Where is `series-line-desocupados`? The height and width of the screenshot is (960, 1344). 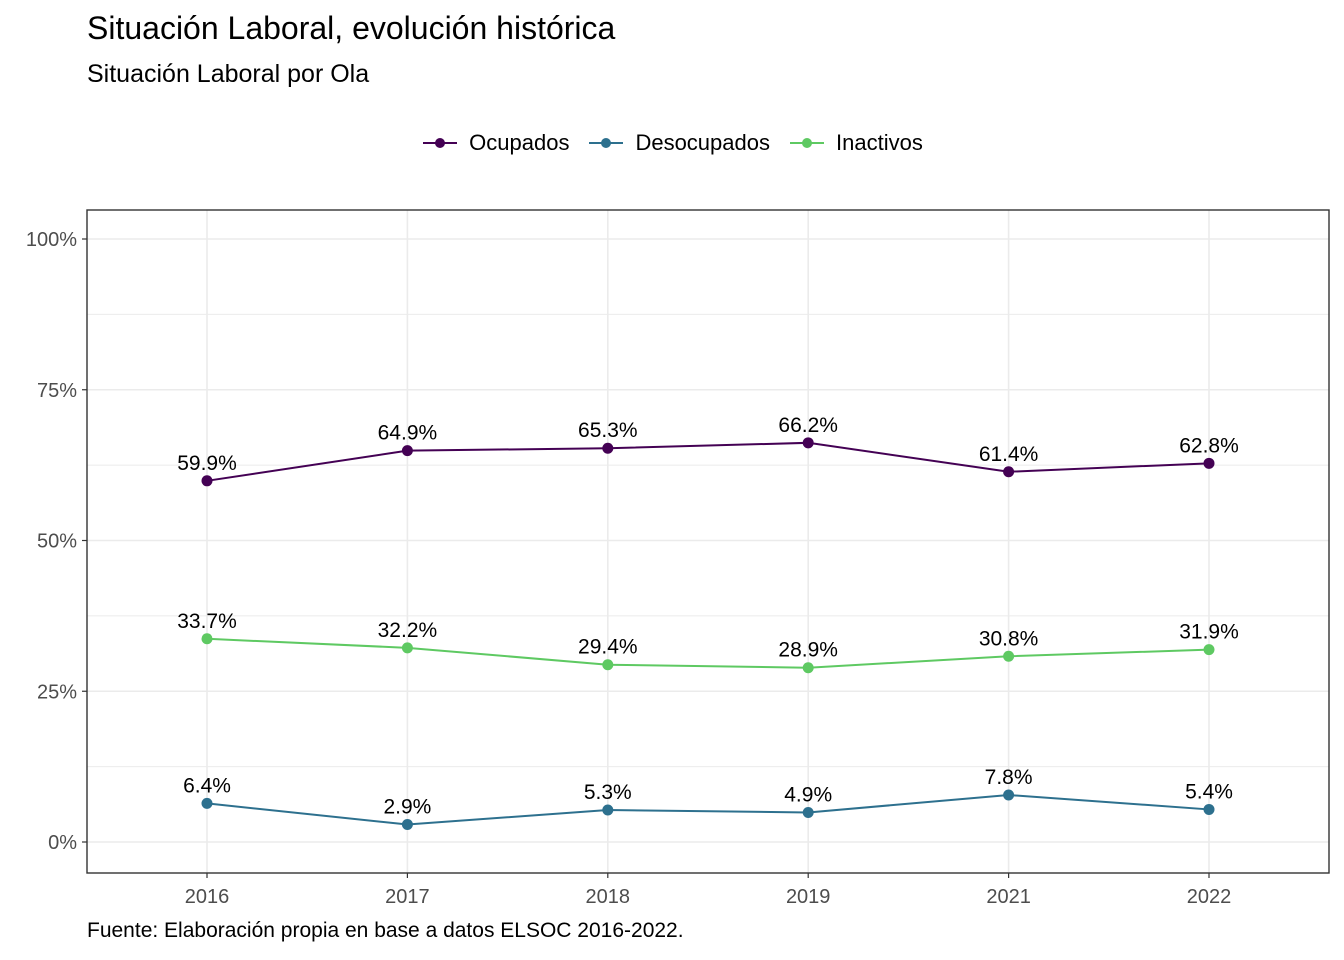
series-line-desocupados is located at coordinates (708, 809).